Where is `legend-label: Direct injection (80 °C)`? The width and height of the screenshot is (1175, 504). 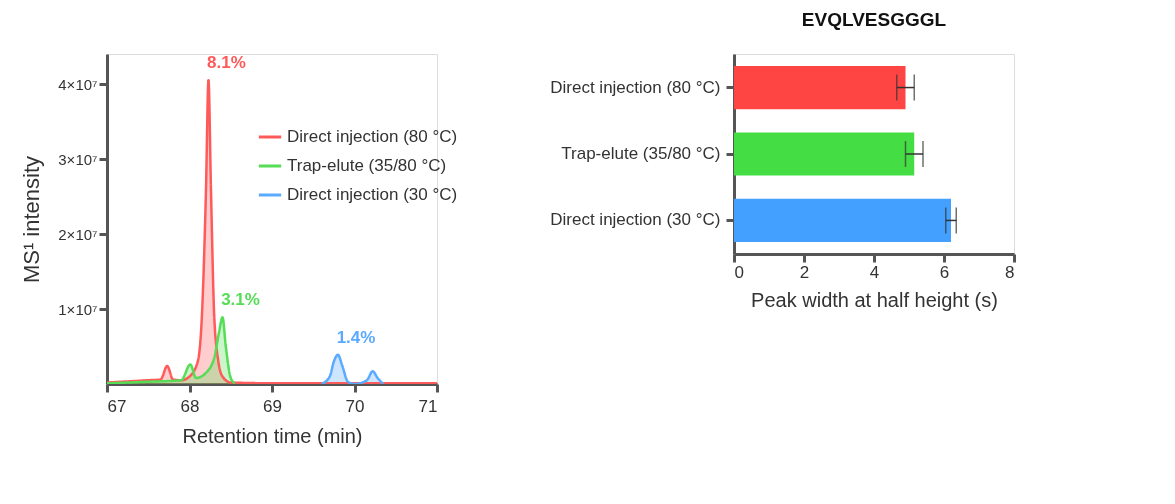
legend-label: Direct injection (80 °C) is located at coordinates (372, 136).